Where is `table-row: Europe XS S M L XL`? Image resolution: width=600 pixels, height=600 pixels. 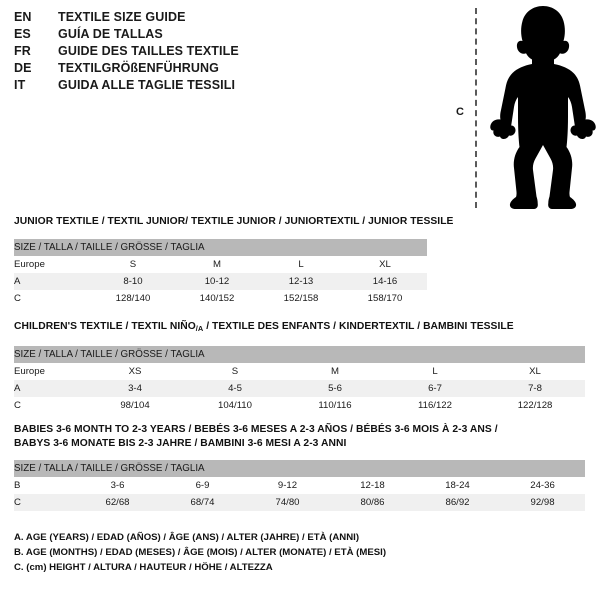 table-row: Europe XS S M L XL is located at coordinates (300, 371).